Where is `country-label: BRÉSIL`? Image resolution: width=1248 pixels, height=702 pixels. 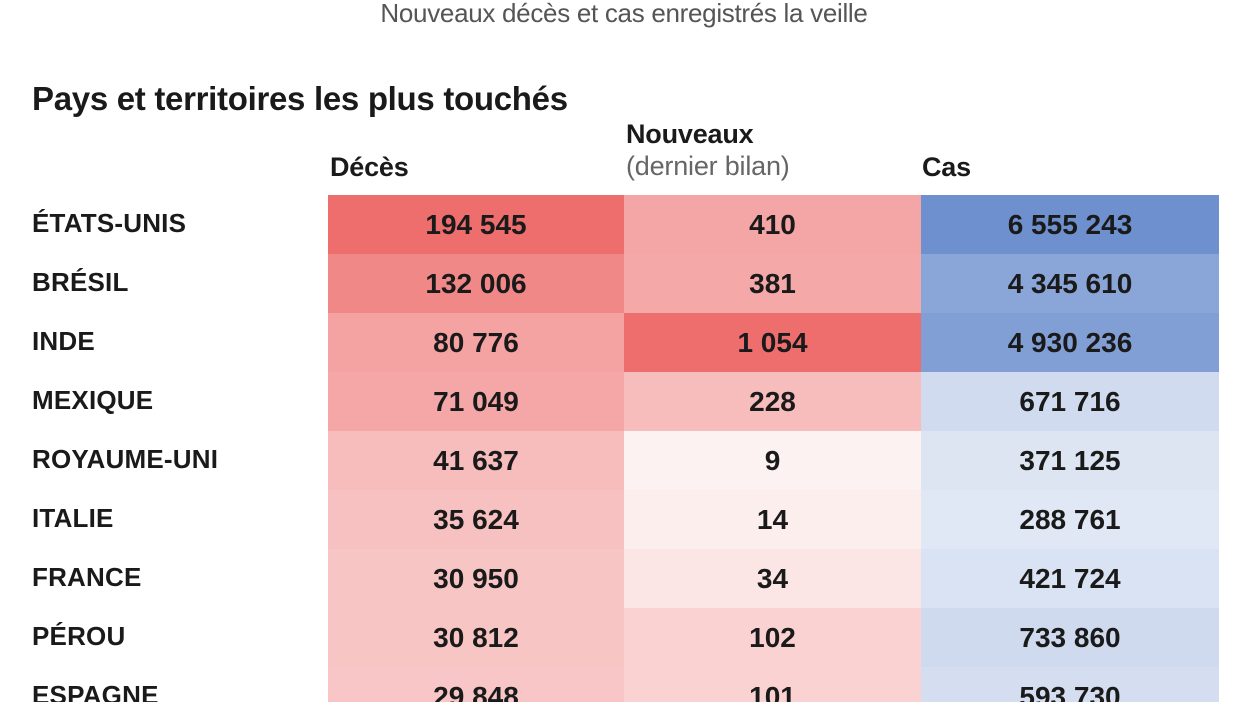 country-label: BRÉSIL is located at coordinates (80, 282).